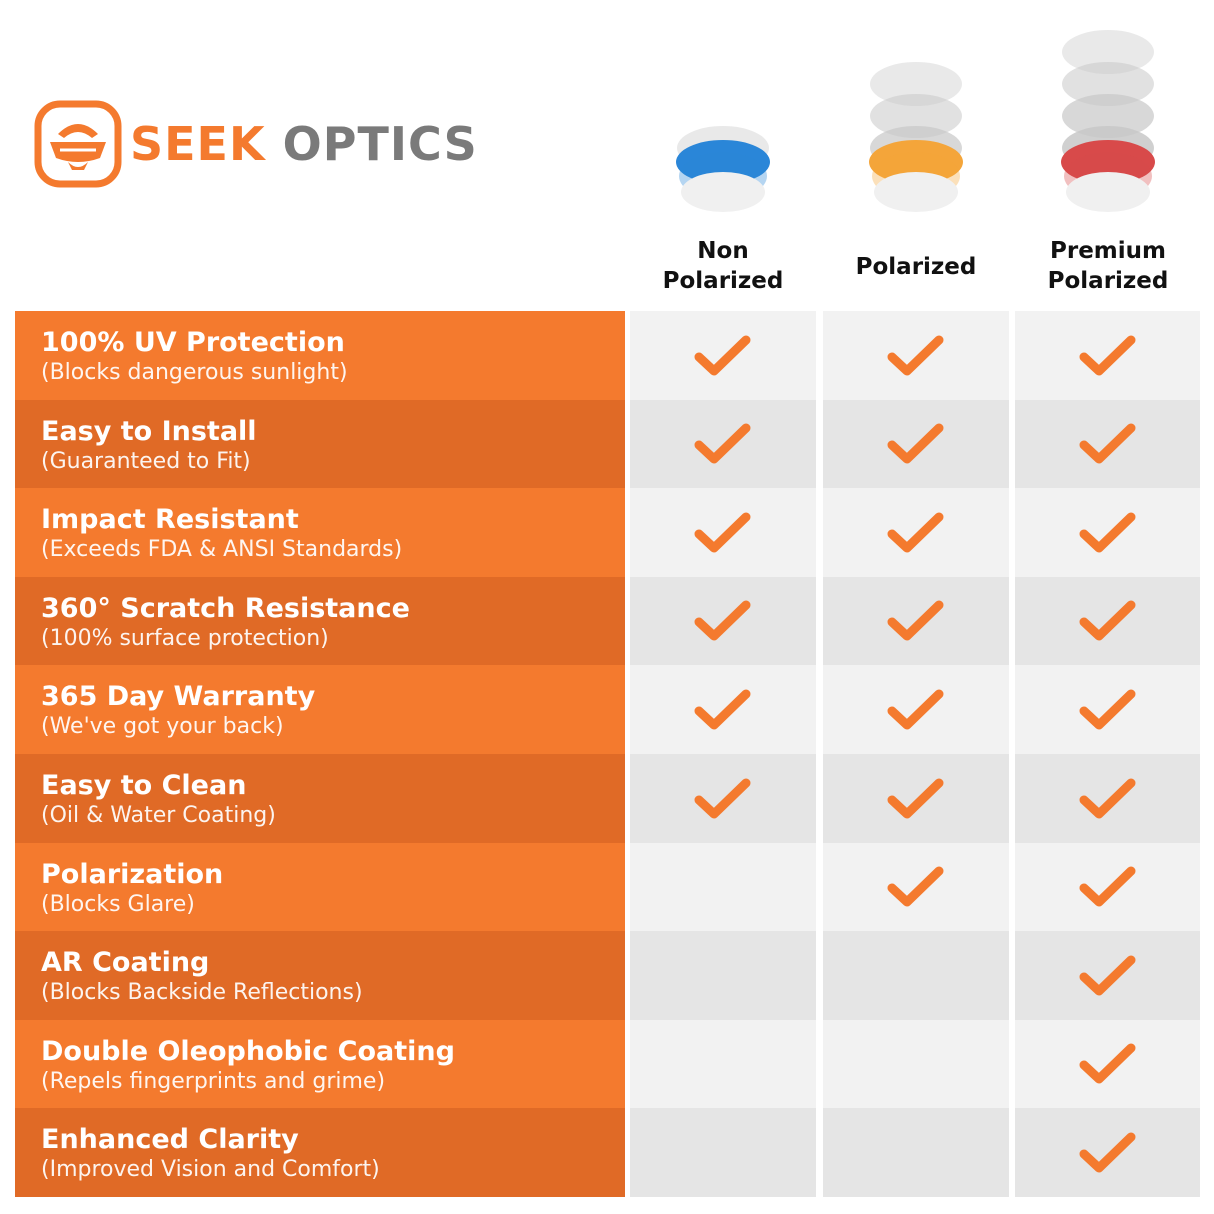  Describe the element at coordinates (320, 710) in the screenshot. I see `feature-label: 365 Day Warranty (We've got your back)` at that location.